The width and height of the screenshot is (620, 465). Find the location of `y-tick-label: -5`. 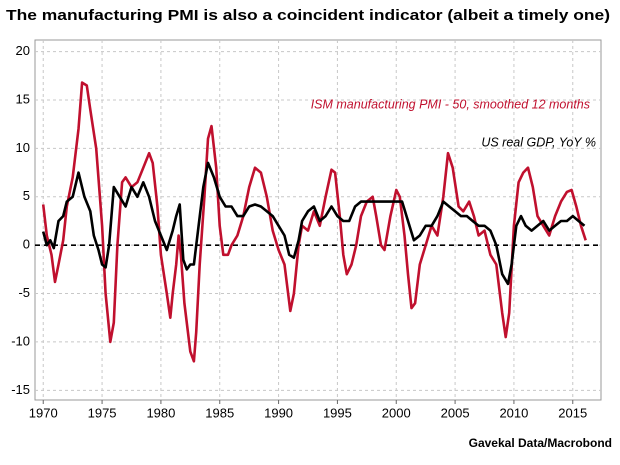

y-tick-label: -5 is located at coordinates (24, 292).